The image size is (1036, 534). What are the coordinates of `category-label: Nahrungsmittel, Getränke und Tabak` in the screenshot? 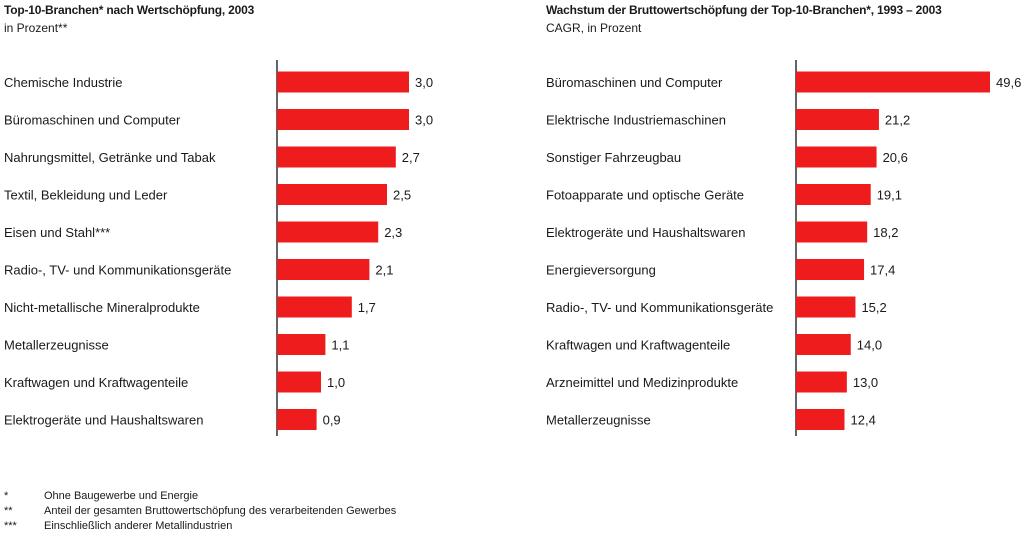 It's located at (110, 157).